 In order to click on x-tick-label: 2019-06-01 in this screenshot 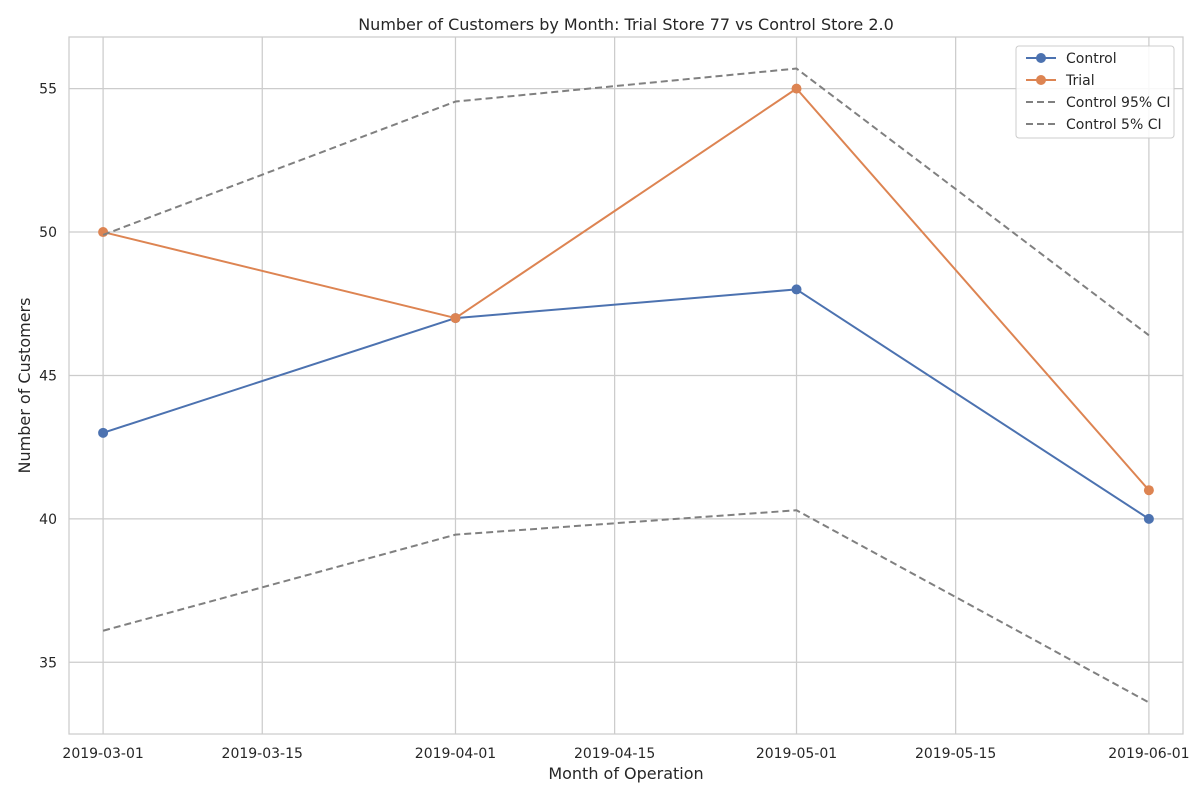, I will do `click(1148, 754)`.